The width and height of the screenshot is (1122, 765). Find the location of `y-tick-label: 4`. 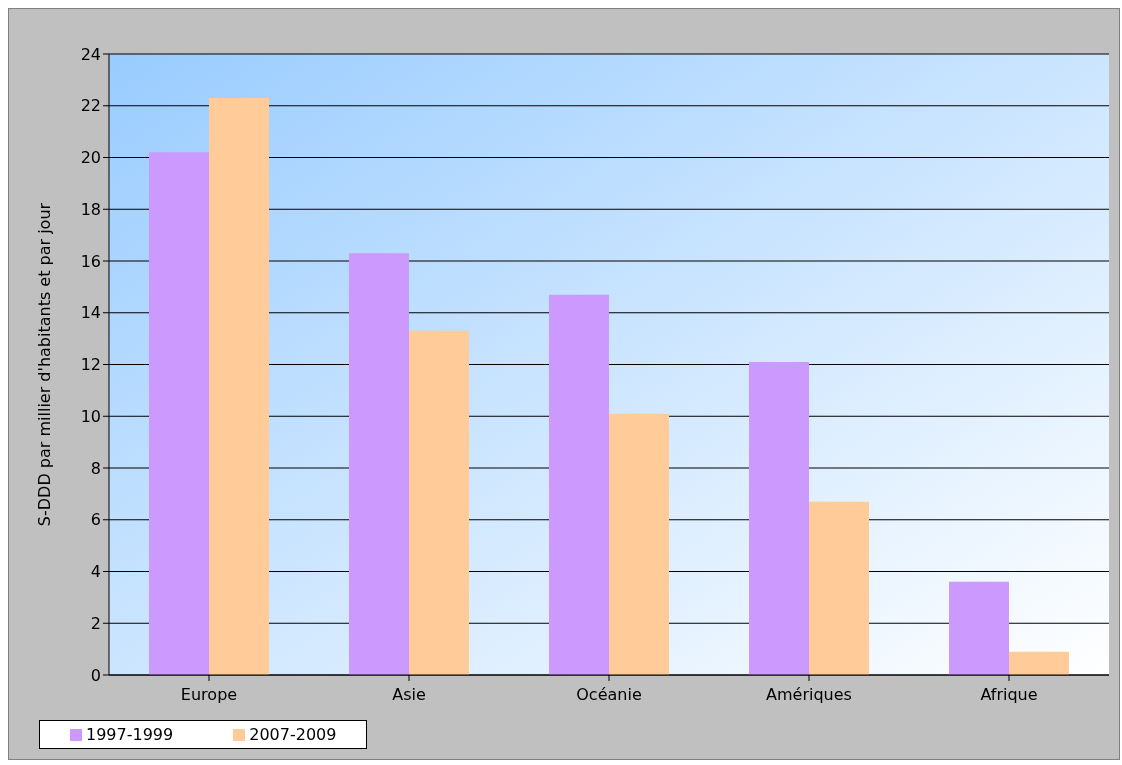

y-tick-label: 4 is located at coordinates (95, 572).